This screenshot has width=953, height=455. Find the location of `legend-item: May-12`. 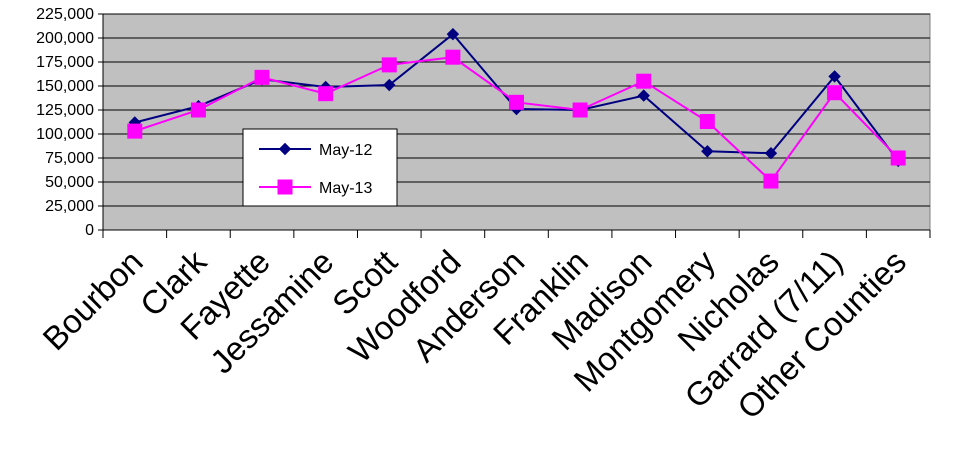

legend-item: May-12 is located at coordinates (315, 150).